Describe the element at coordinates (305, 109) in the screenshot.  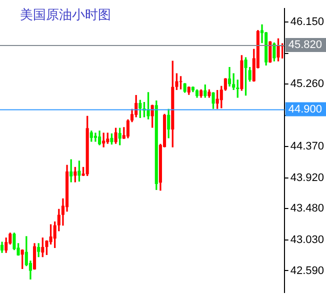
I see `ref-line-label: 44.900` at that location.